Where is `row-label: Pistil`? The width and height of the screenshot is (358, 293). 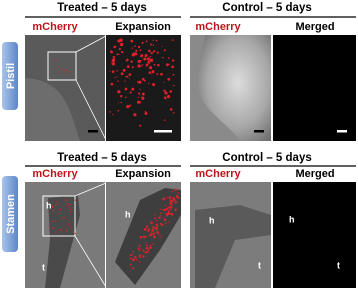
row-label: Pistil is located at coordinates (11, 76).